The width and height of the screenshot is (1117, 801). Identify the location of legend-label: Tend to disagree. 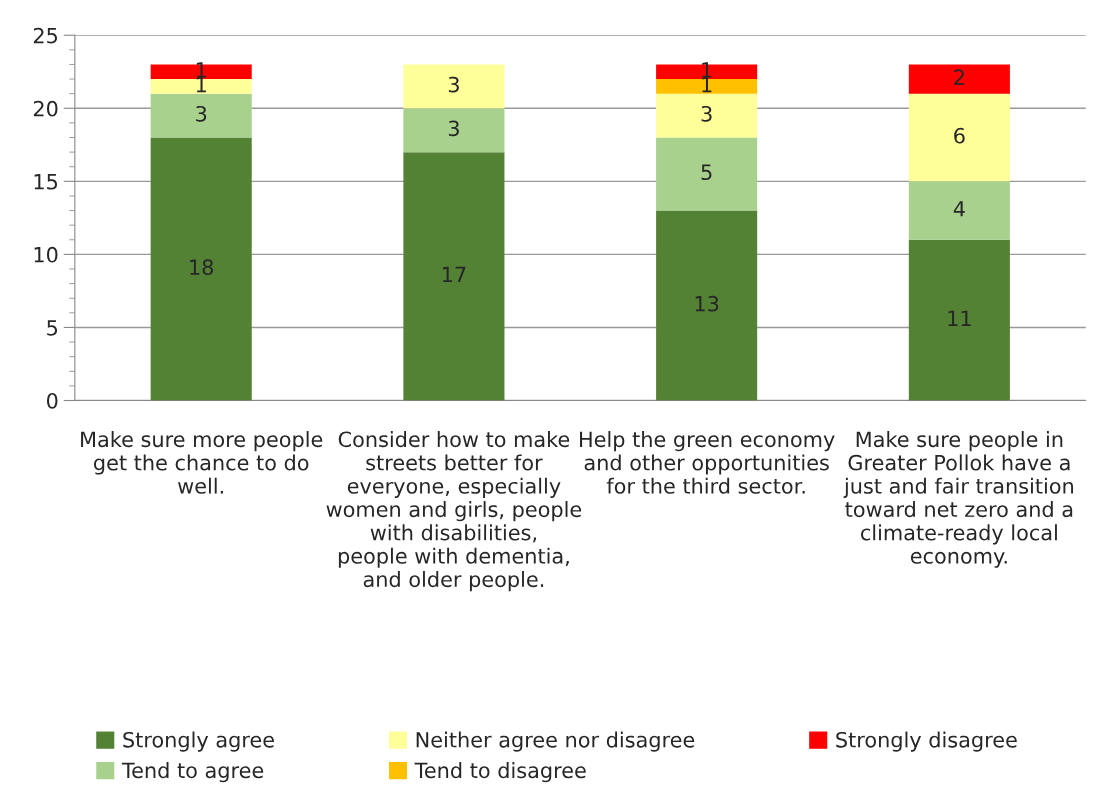
(500, 772).